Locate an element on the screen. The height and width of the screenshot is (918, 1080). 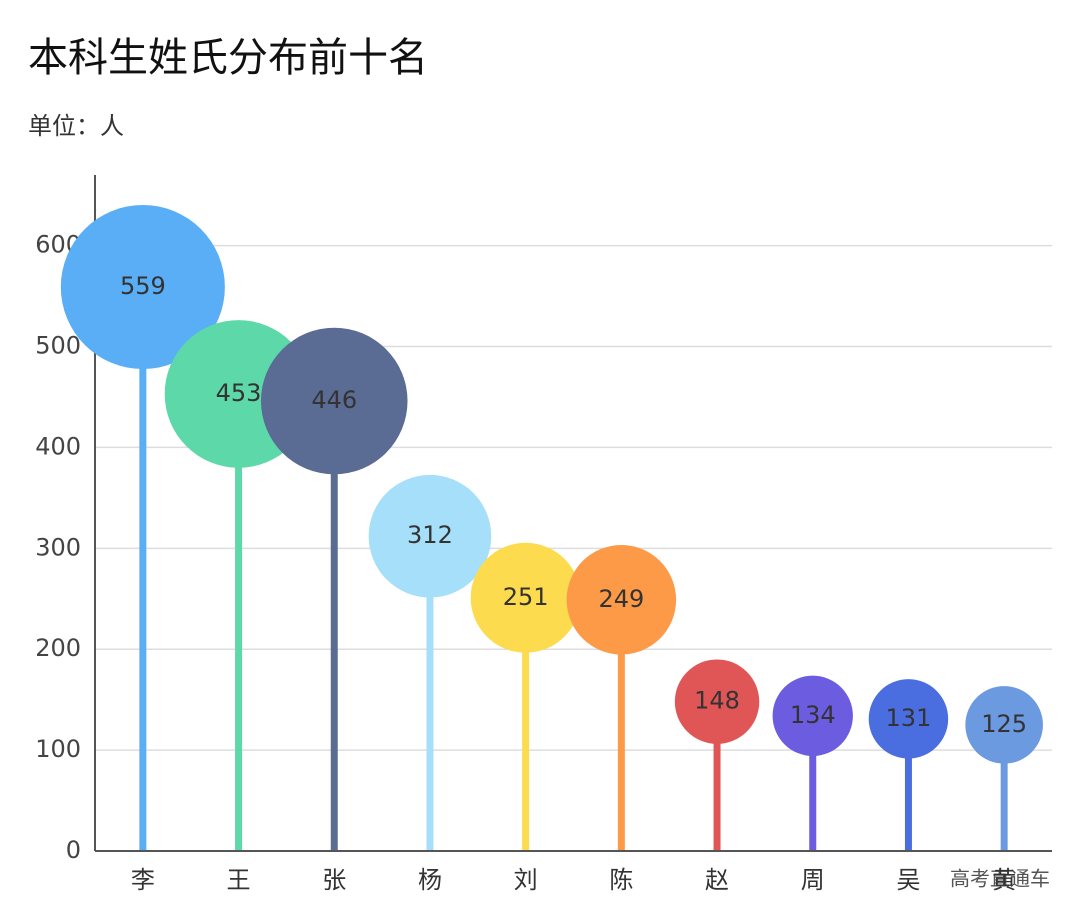
x-tick-label: 周 is located at coordinates (813, 880).